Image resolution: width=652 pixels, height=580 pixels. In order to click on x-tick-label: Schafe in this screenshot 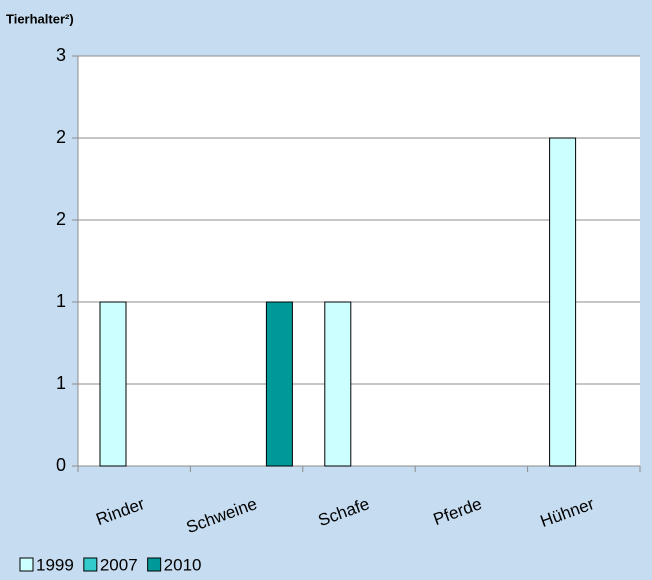, I will do `click(344, 512)`.